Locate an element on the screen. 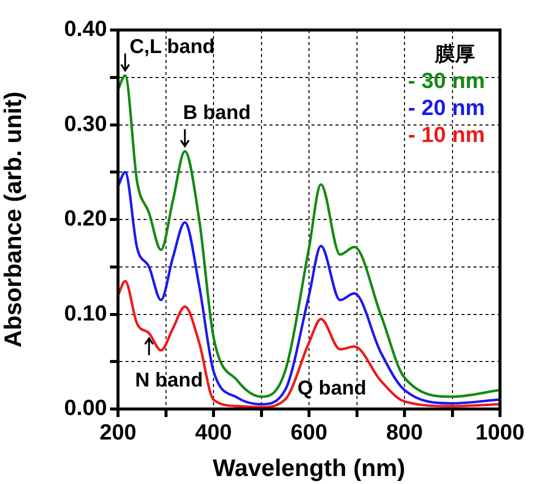  x-tick-label: 800 is located at coordinates (404, 431).